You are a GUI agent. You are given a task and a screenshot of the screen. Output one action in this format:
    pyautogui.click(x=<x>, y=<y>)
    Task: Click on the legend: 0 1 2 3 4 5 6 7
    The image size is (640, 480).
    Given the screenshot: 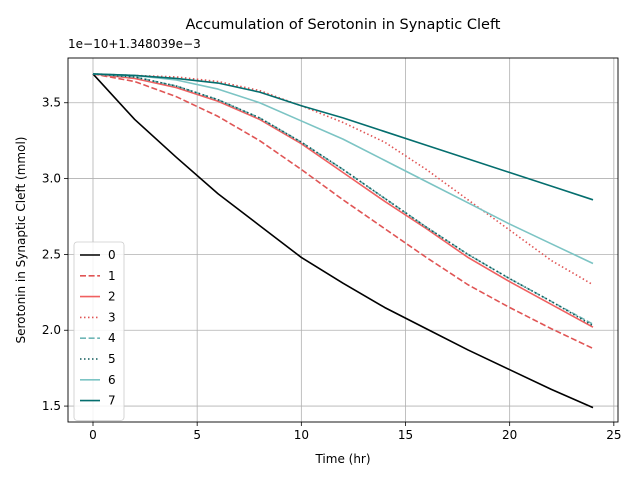 What is the action you would take?
    pyautogui.click(x=99, y=331)
    